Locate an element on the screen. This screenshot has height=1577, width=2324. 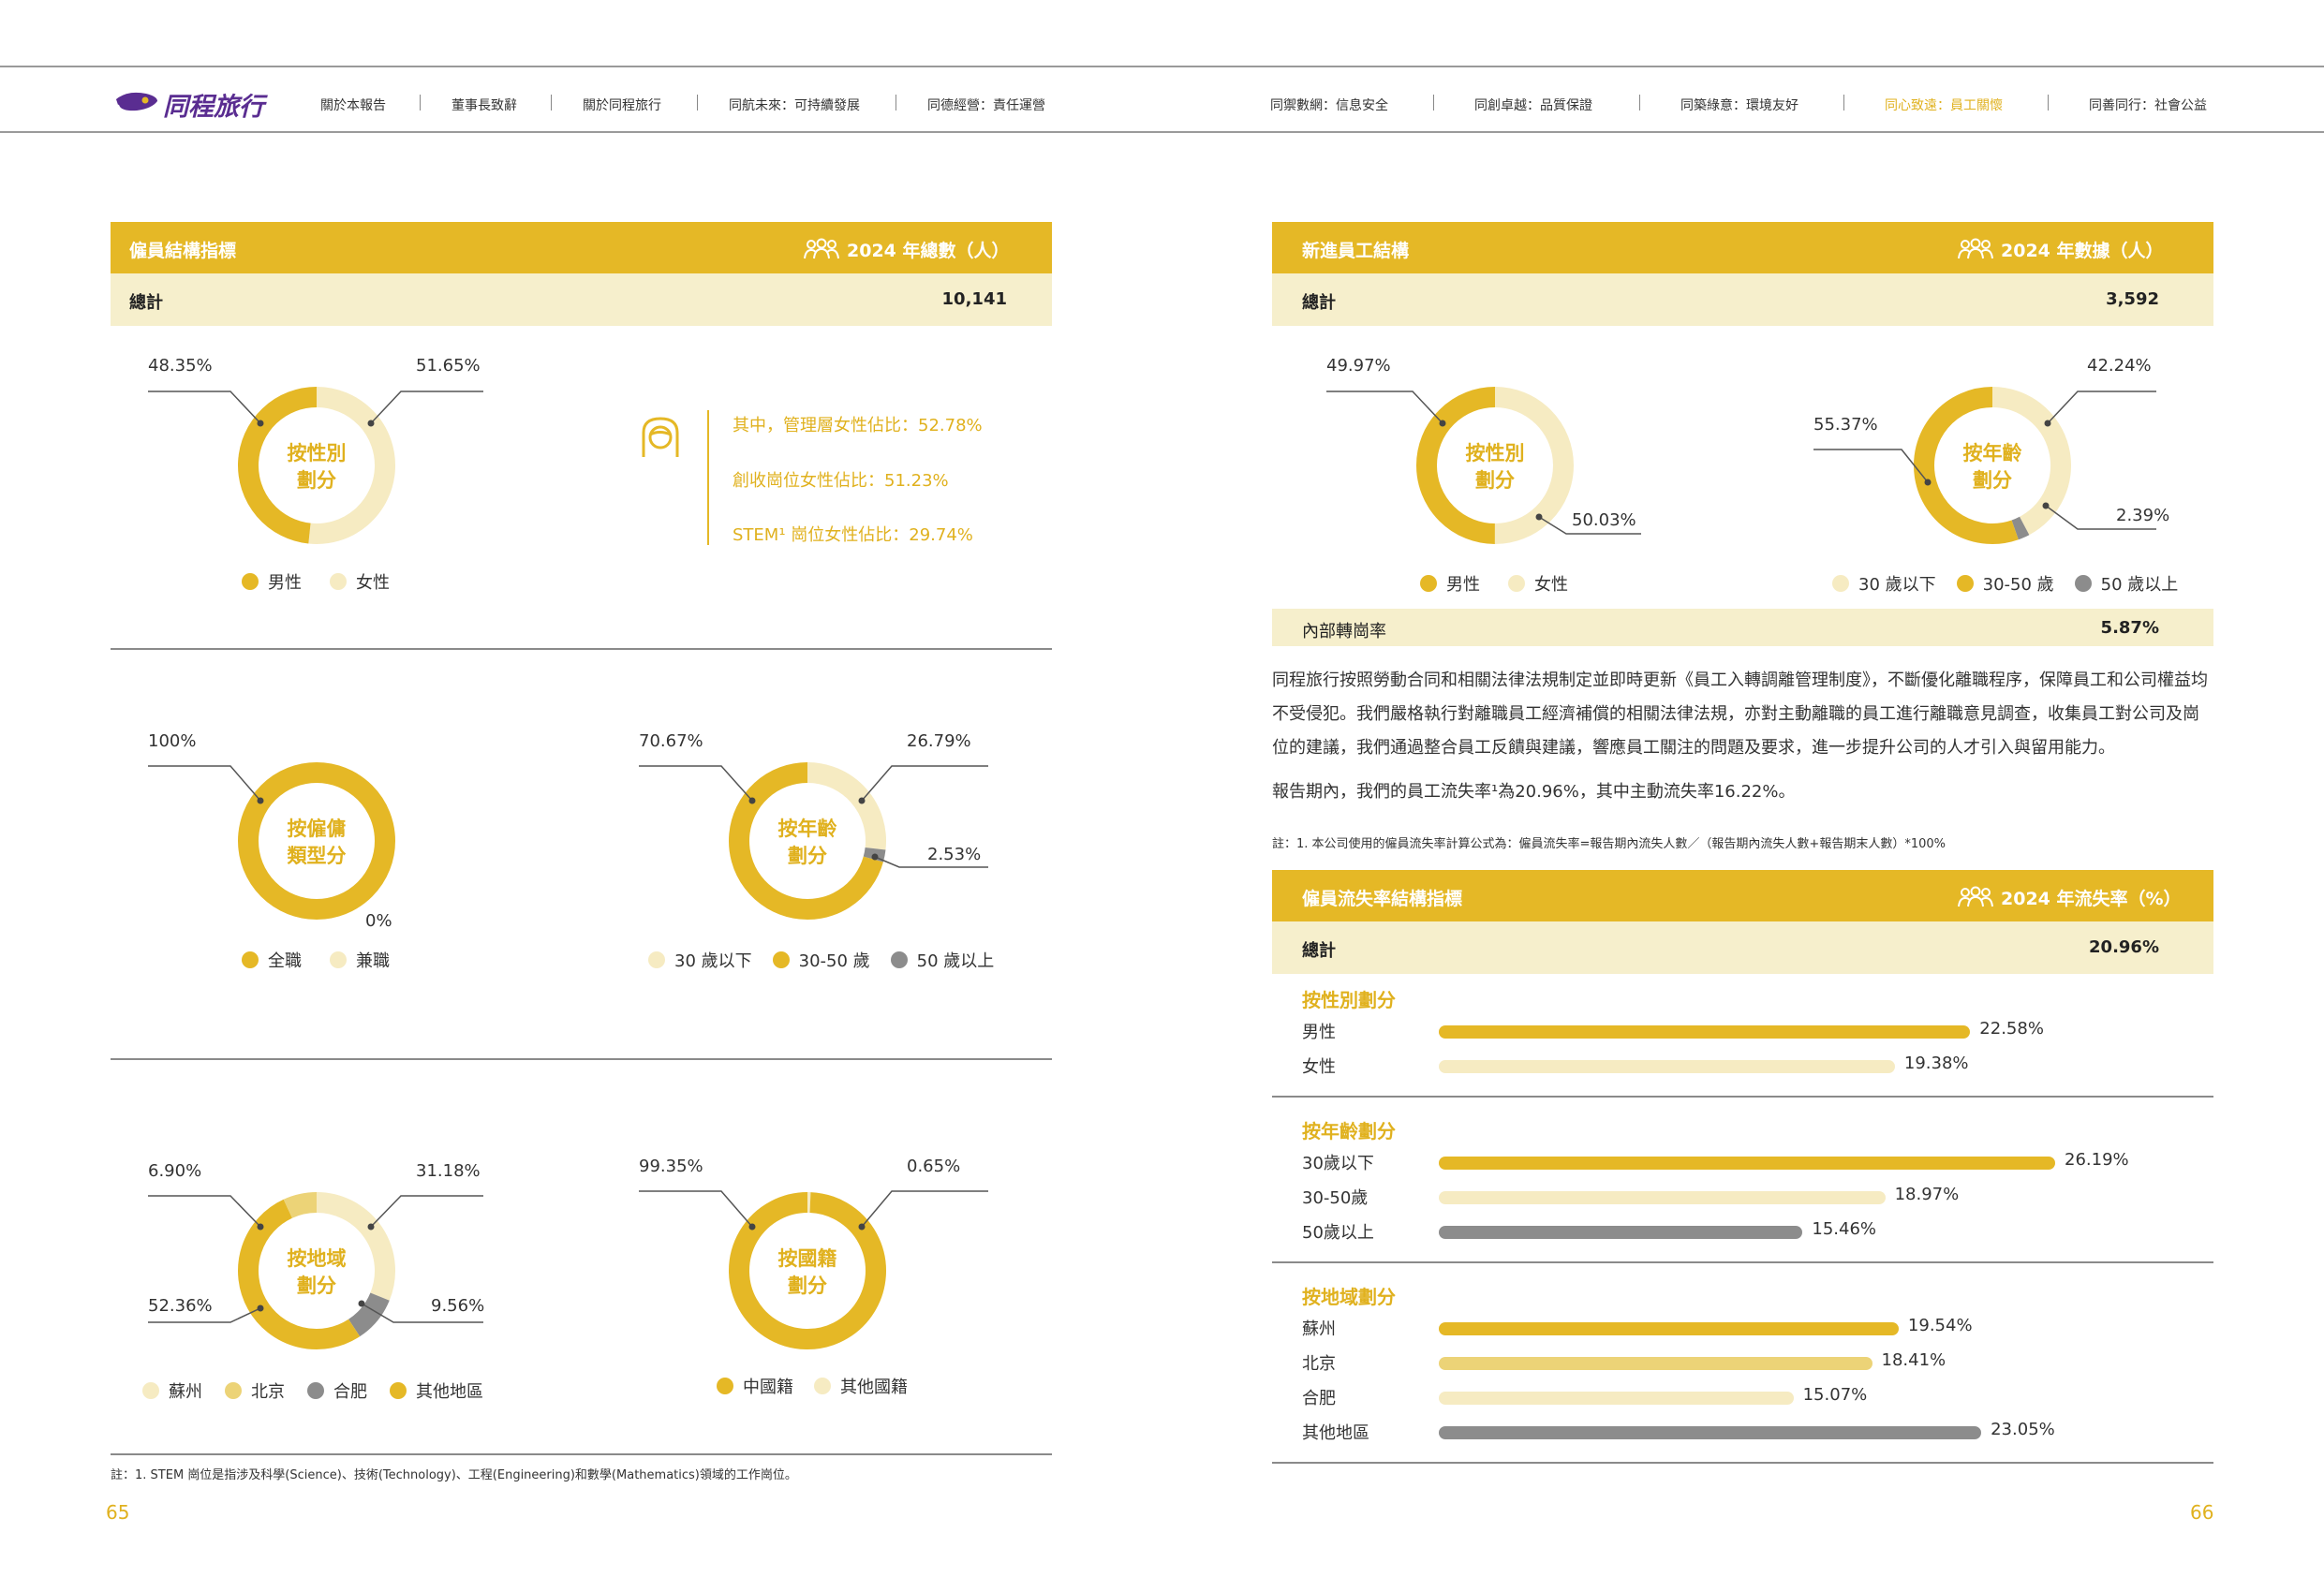
center-line-1: 按國籍 is located at coordinates (807, 1258).